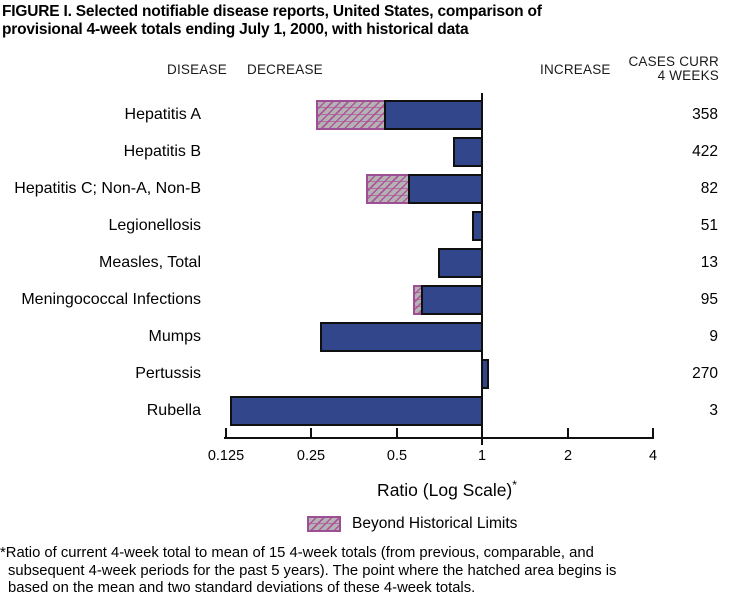  What do you see at coordinates (154, 225) in the screenshot?
I see `disease-label: Legionellosis` at bounding box center [154, 225].